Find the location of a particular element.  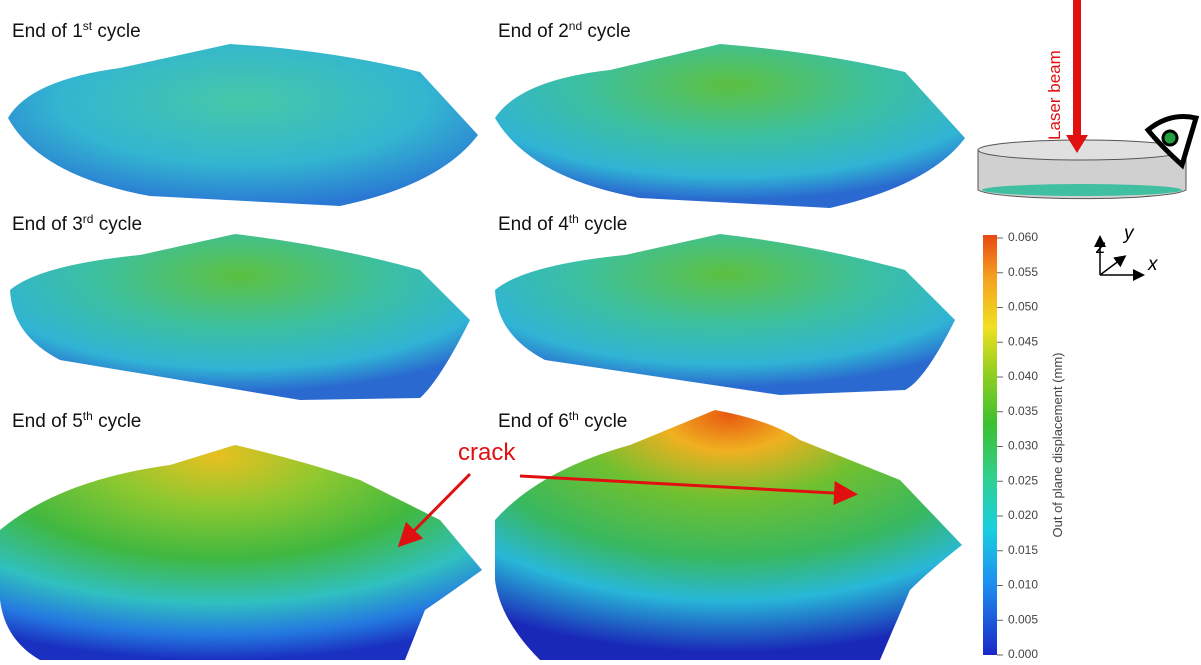

colorbar-title: Out of plane displacement (mm) is located at coordinates (1057, 445).